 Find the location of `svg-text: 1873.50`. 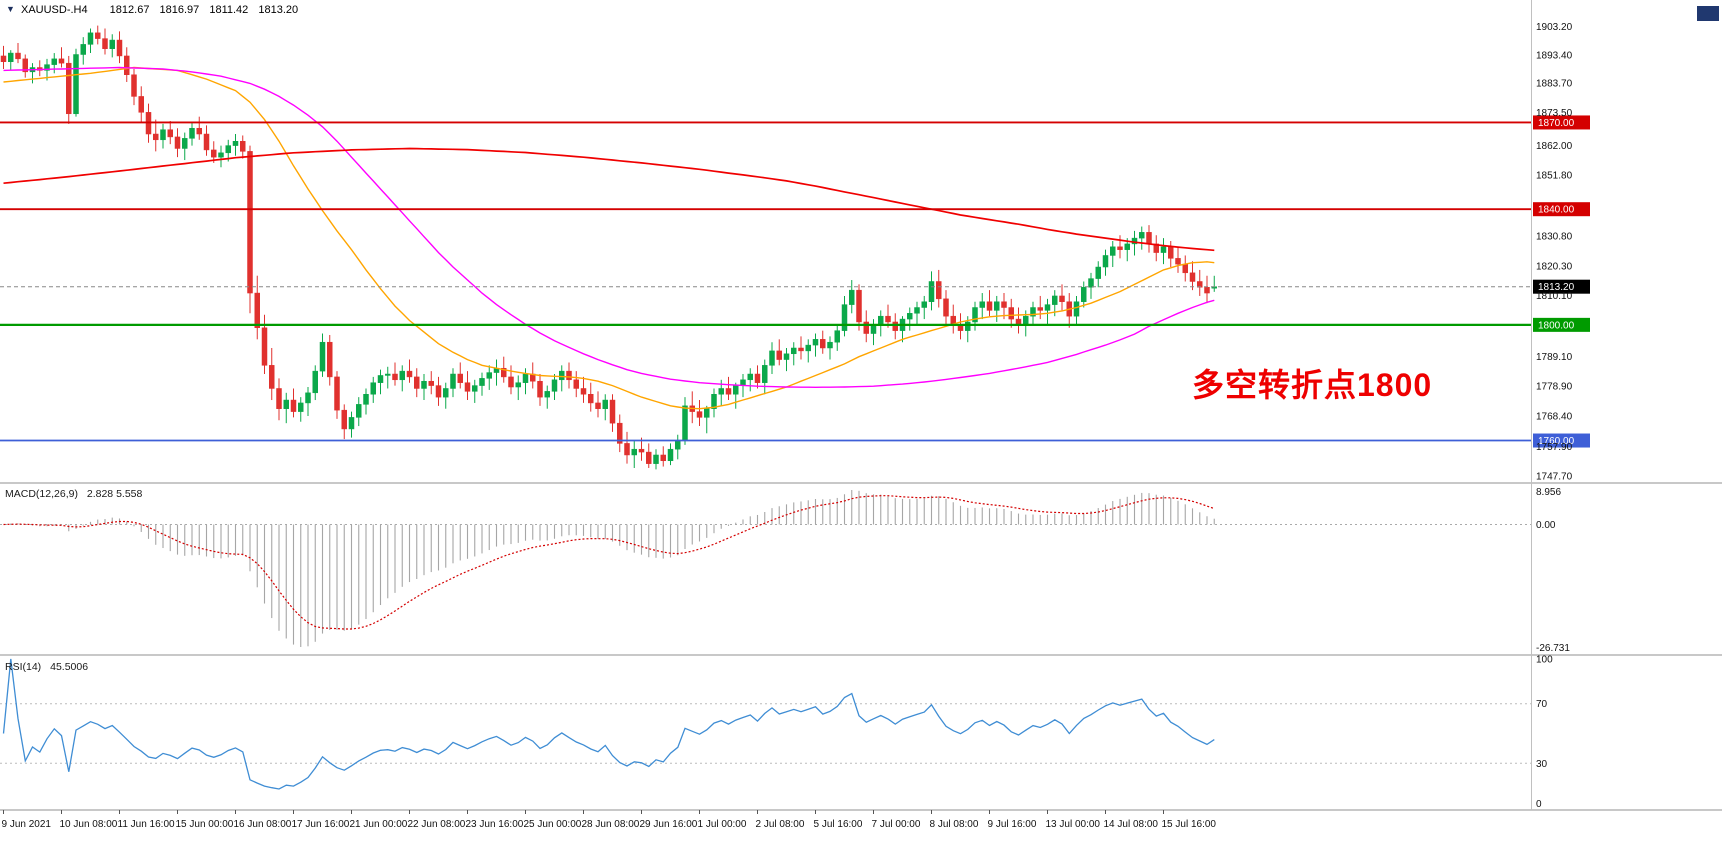

svg-text: 1873.50 is located at coordinates (1554, 113).